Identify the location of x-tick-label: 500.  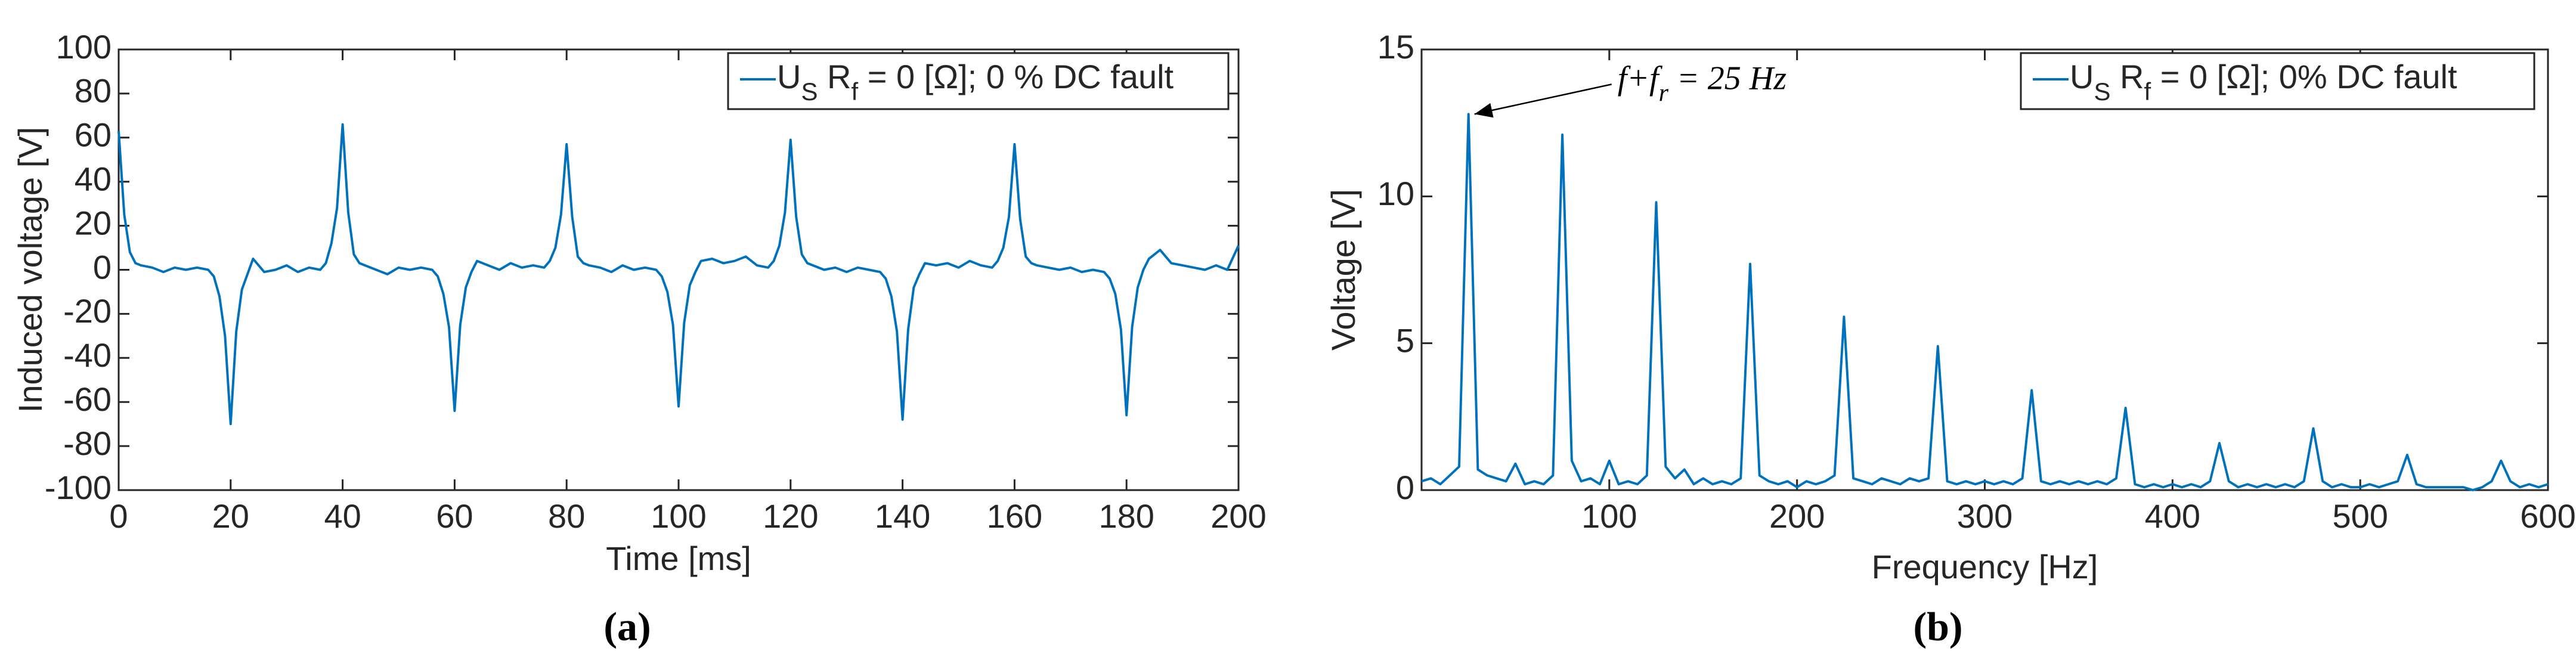
(2360, 516).